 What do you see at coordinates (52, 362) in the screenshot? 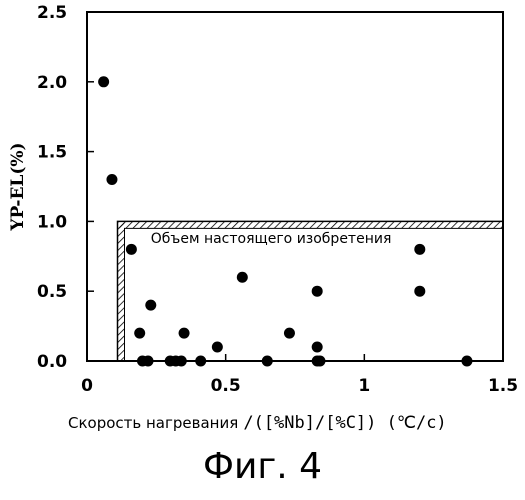
I see `y-tick-label: 0.0` at bounding box center [52, 362].